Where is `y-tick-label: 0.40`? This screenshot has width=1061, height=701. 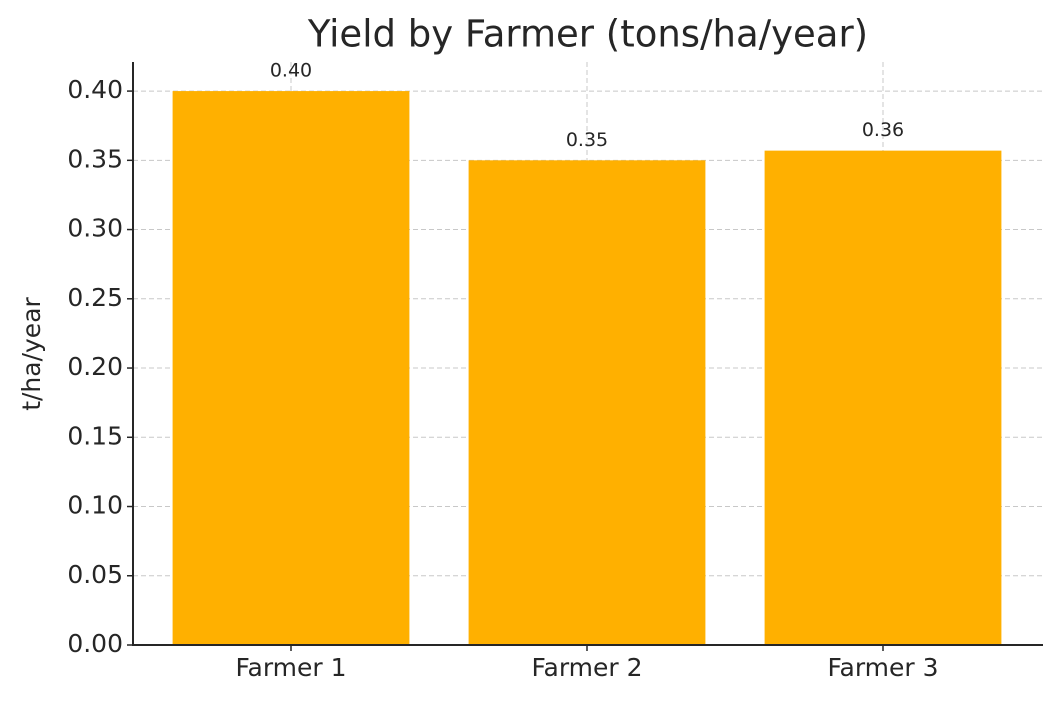
y-tick-label: 0.40 is located at coordinates (95, 89).